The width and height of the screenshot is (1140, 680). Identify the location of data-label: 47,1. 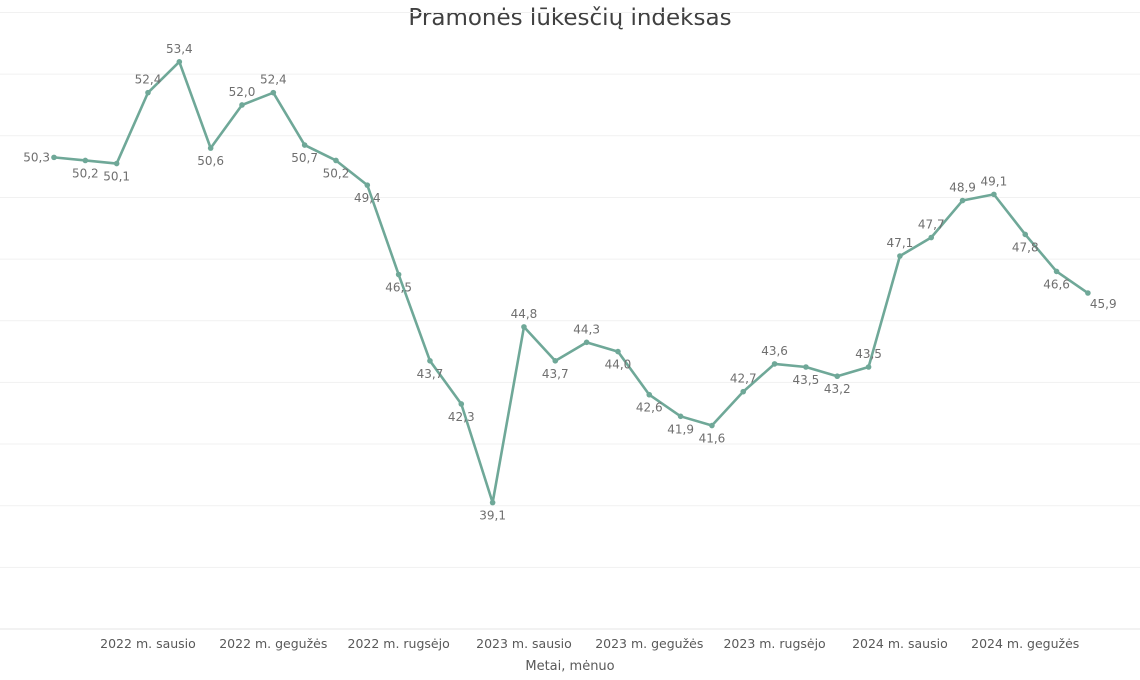
(900, 243).